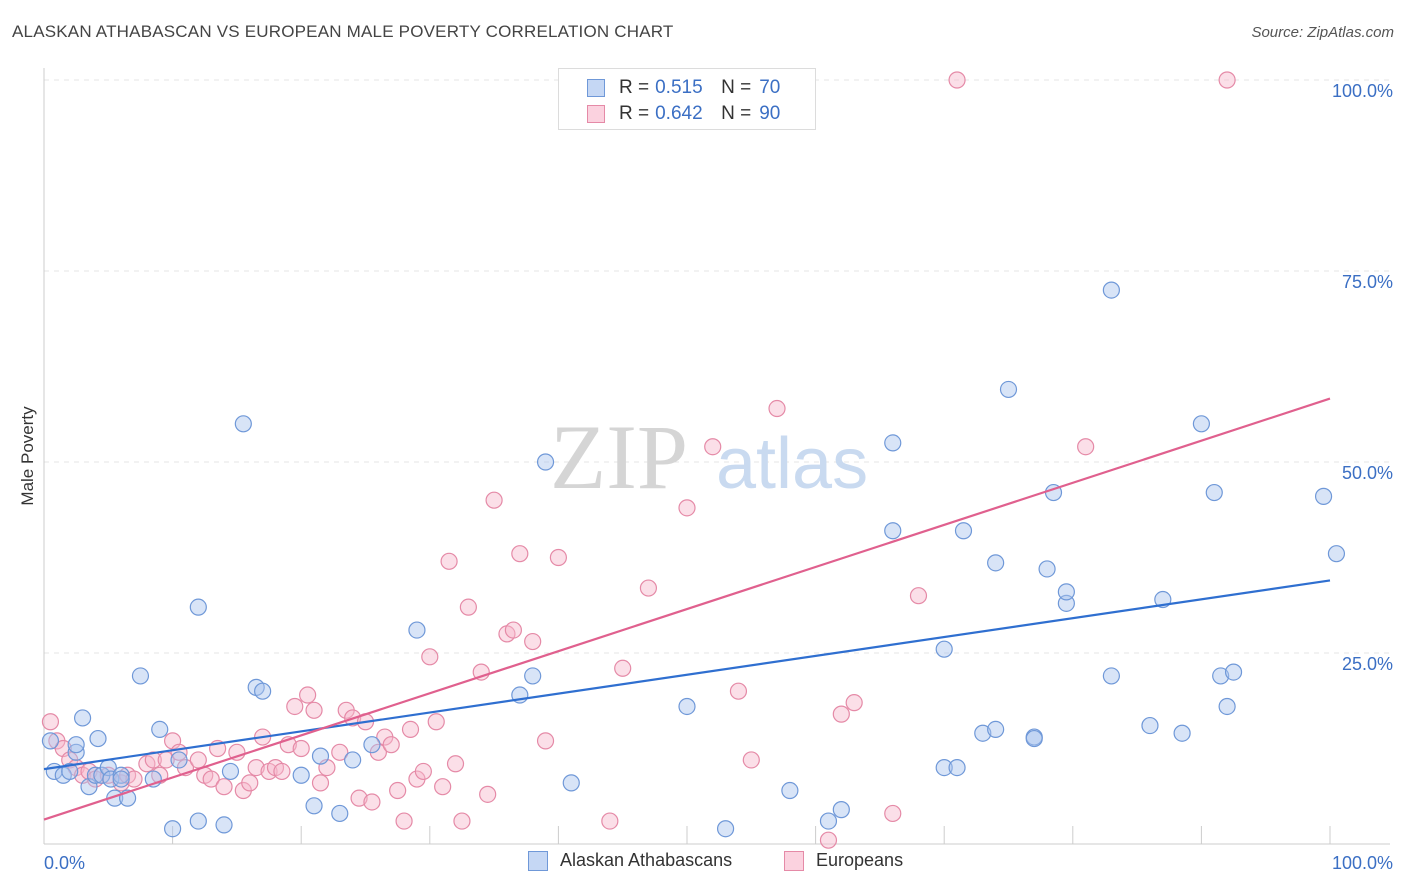 The width and height of the screenshot is (1406, 892). What do you see at coordinates (1362, 91) in the screenshot?
I see `y-tick-label: 100.0%` at bounding box center [1362, 91].